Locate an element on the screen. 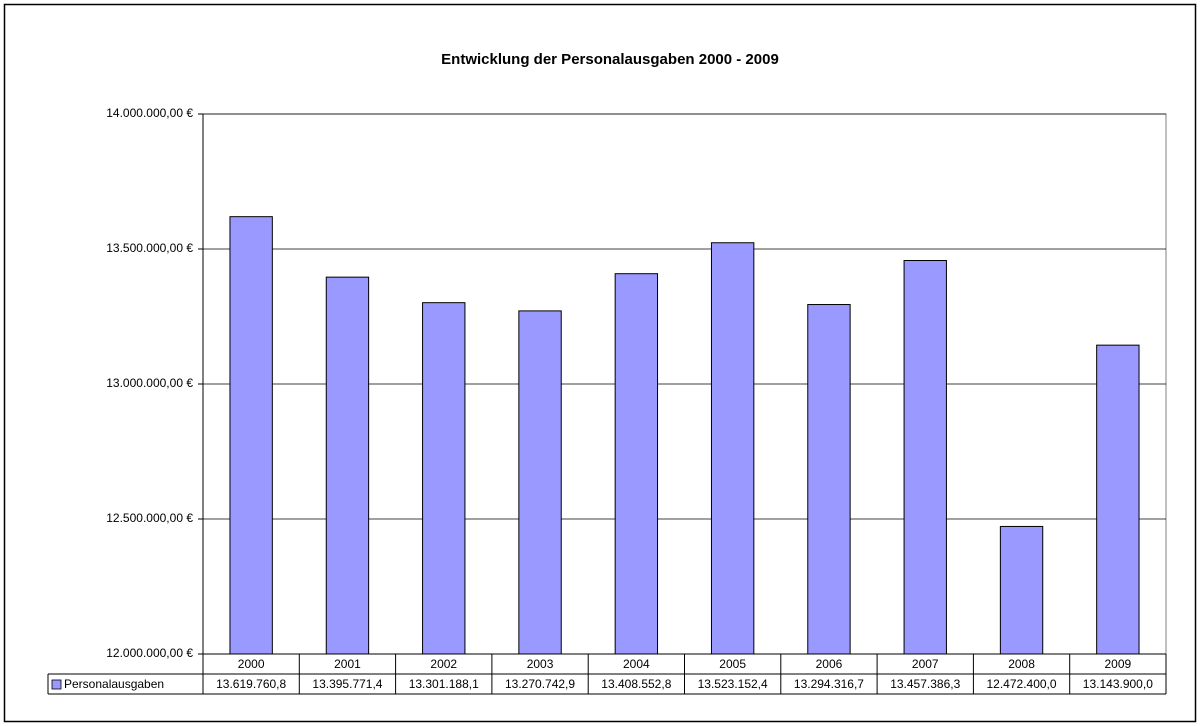  table-value: 13.143.900,0 is located at coordinates (1118, 684).